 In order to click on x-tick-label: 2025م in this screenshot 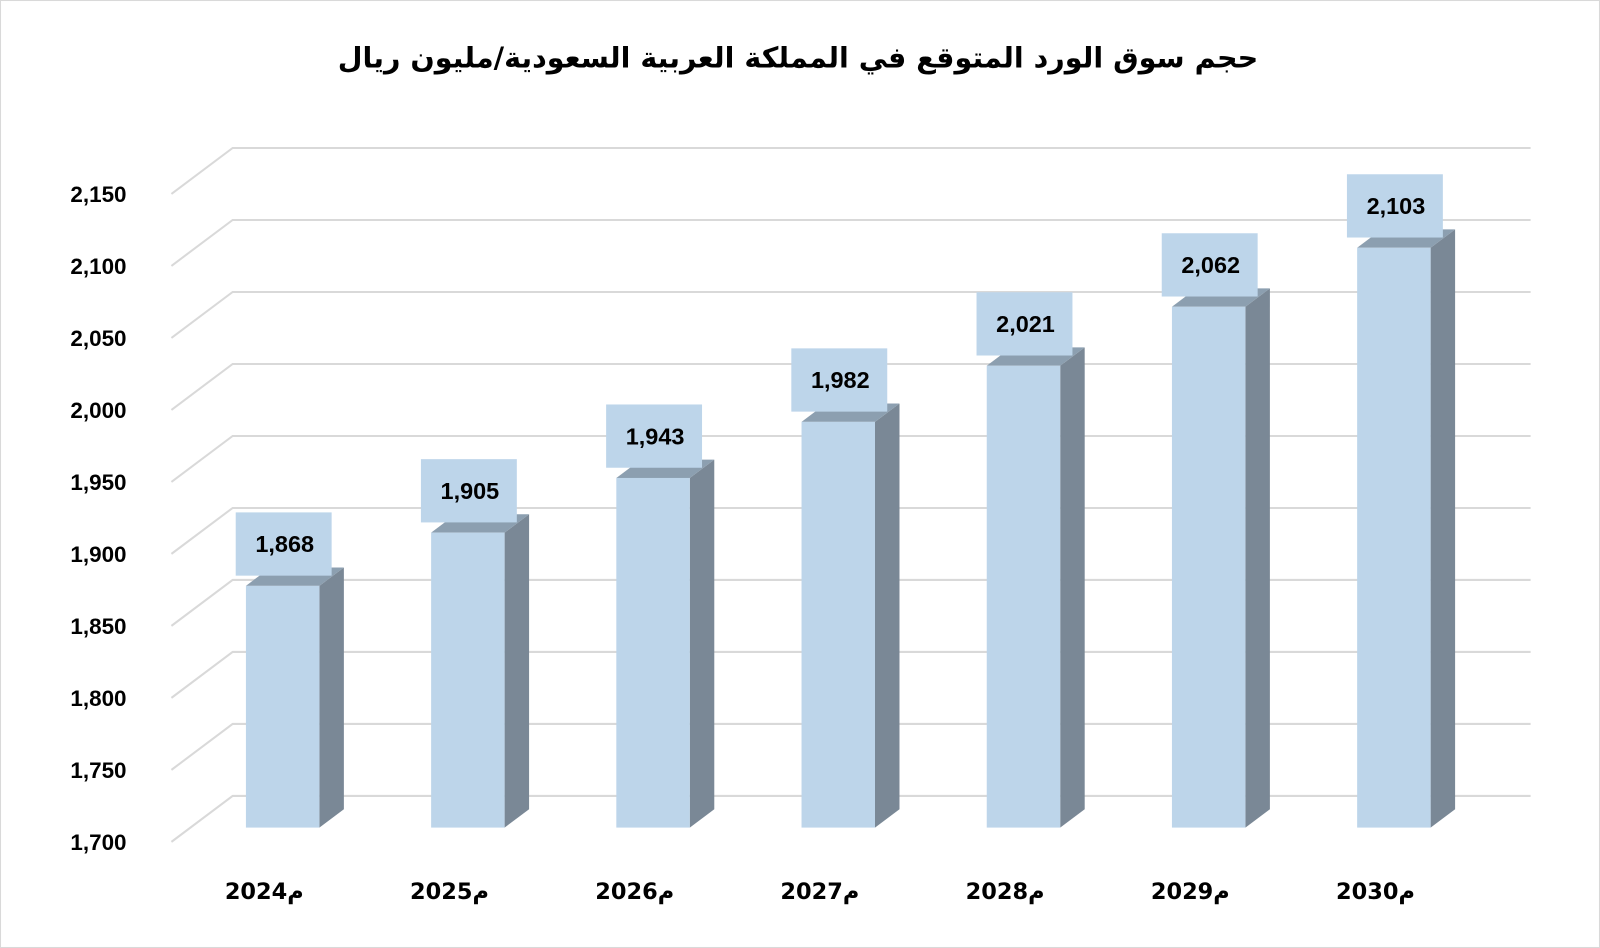, I will do `click(449, 892)`.